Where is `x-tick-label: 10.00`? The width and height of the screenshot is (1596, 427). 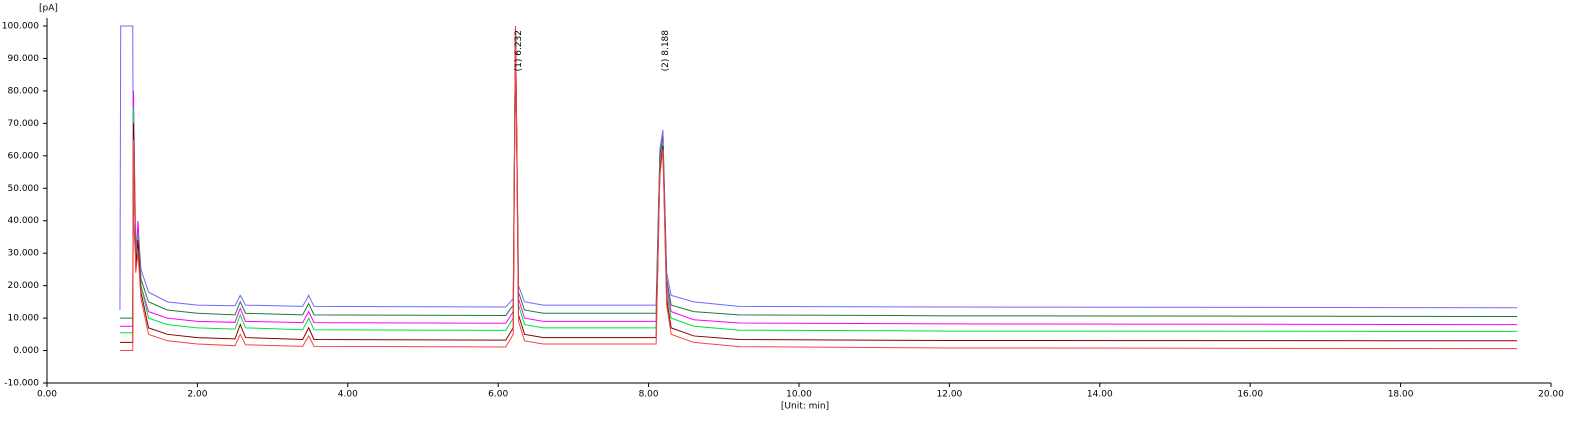 x-tick-label: 10.00 is located at coordinates (799, 395).